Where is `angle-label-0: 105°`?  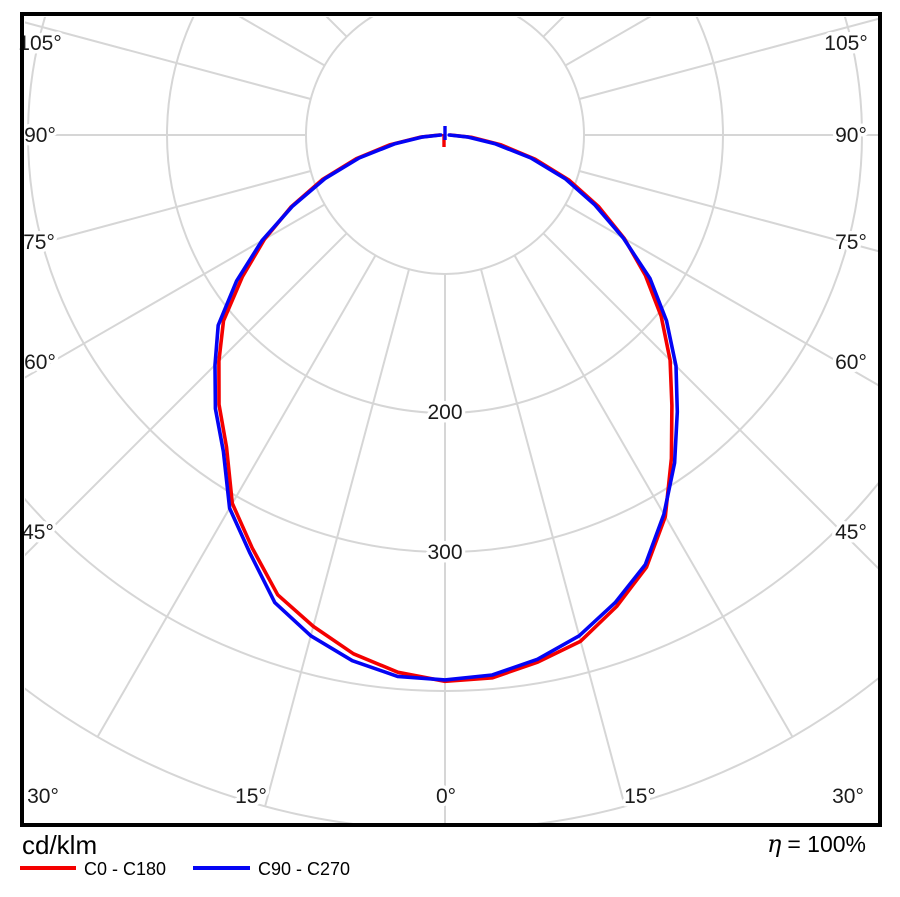 angle-label-0: 105° is located at coordinates (39, 43).